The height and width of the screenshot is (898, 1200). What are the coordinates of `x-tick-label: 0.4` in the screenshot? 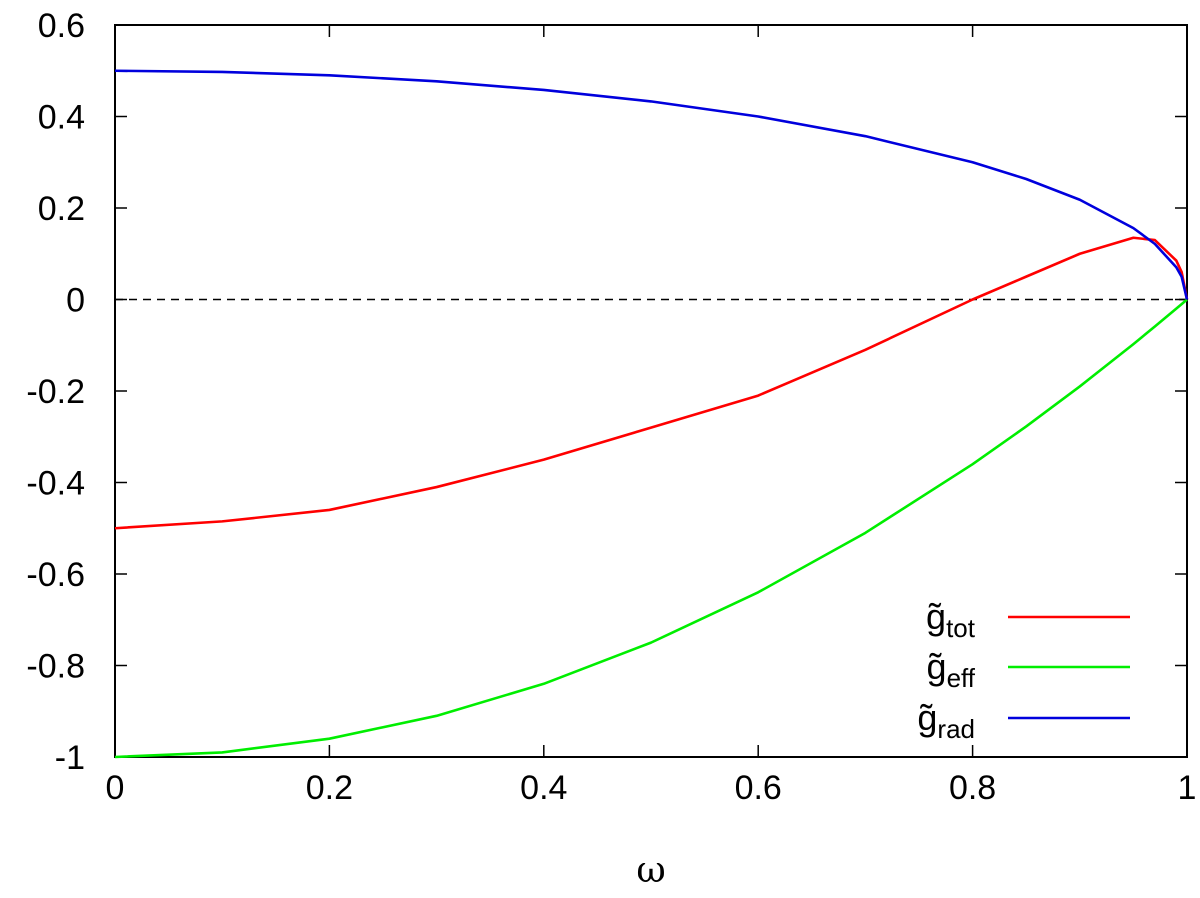 It's located at (543, 788).